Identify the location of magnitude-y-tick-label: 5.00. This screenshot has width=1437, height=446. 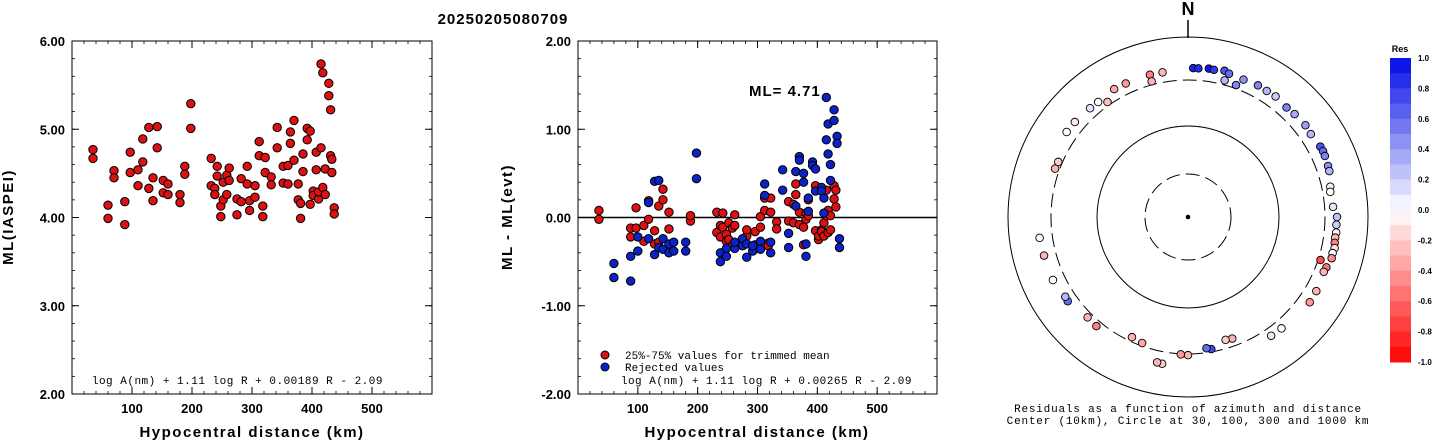
(52, 129).